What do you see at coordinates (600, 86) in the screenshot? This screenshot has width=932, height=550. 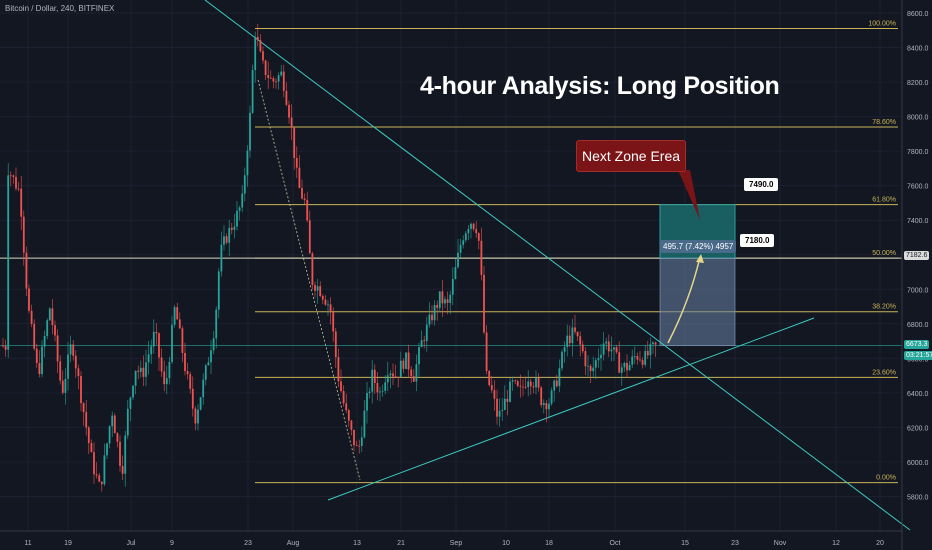 I see `chart-title: 4-hour Analysis: Long Position` at bounding box center [600, 86].